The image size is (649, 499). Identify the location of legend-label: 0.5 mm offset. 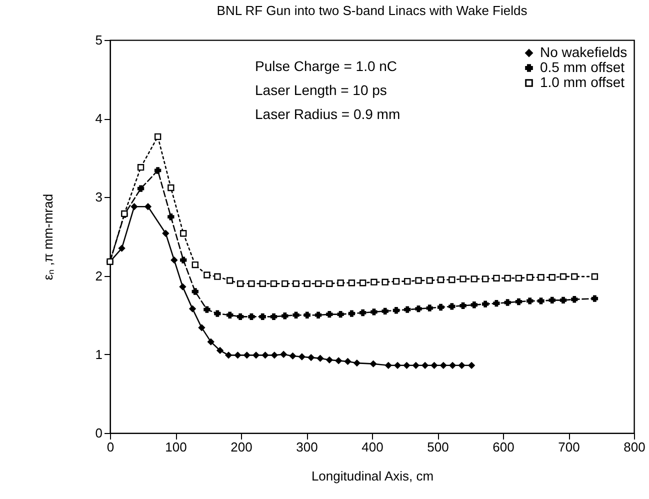
(582, 67).